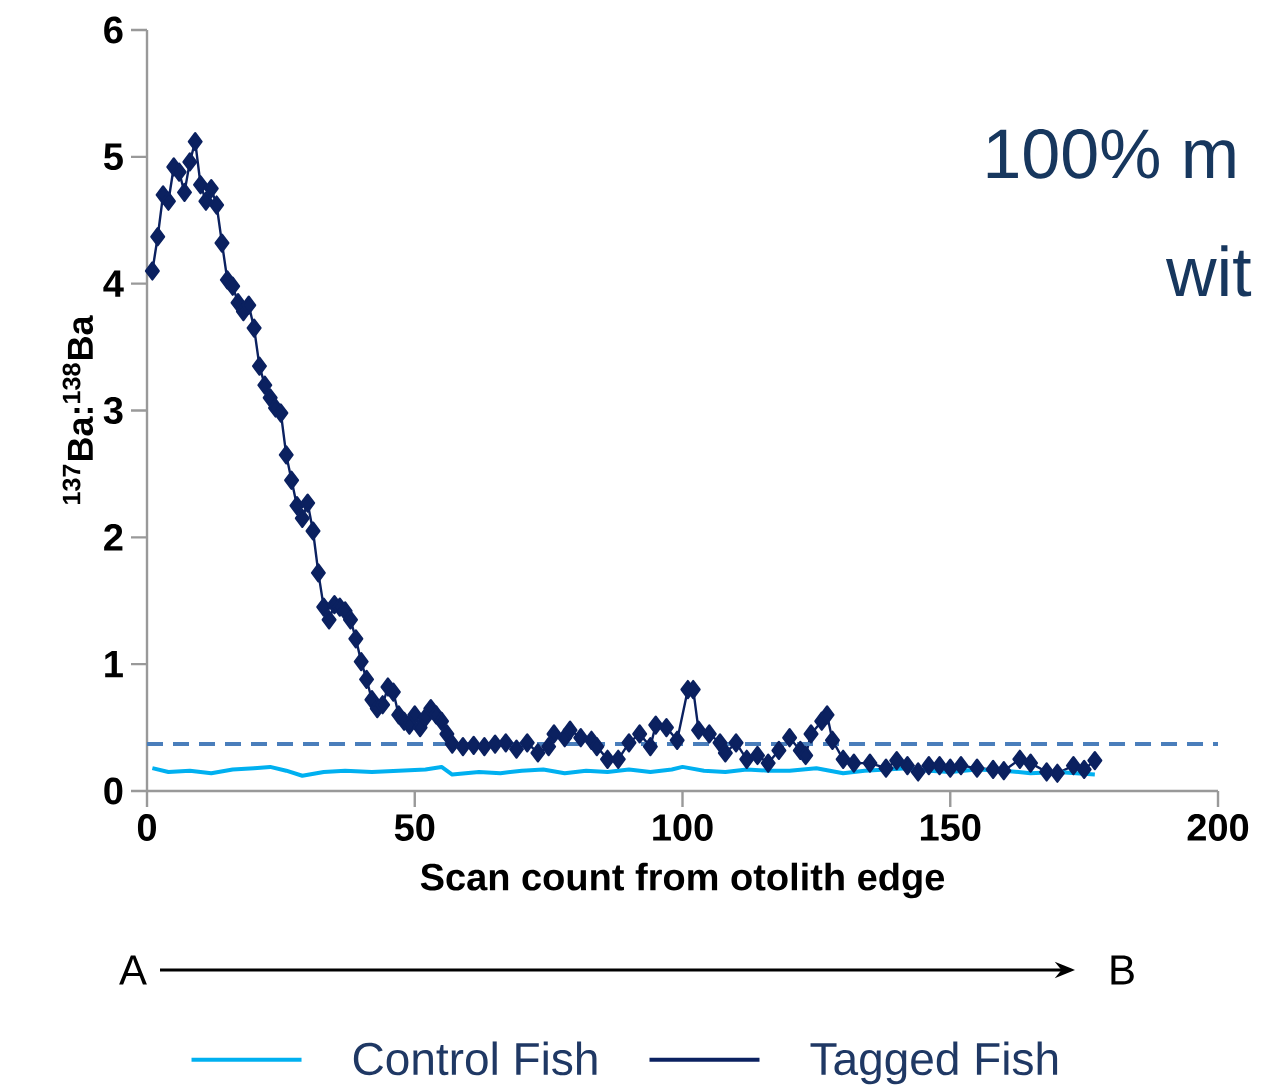 This screenshot has height=1088, width=1262. Describe the element at coordinates (1208, 271) in the screenshot. I see `annotation: wit` at that location.